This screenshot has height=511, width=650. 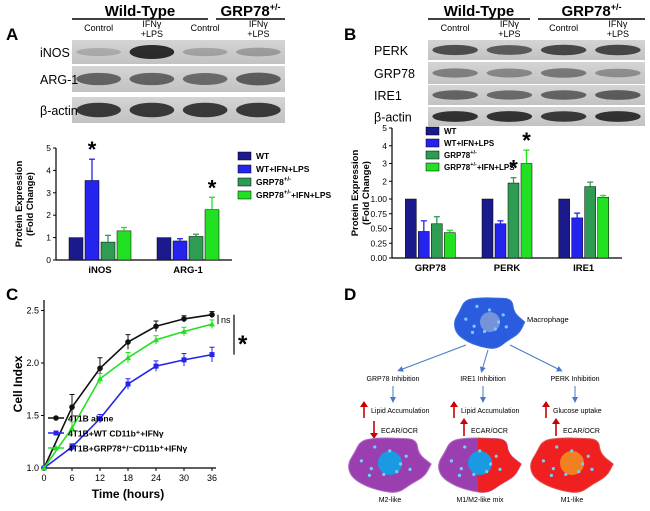 What do you see at coordinates (48, 260) in the screenshot?
I see `y-tick-label: 0` at bounding box center [48, 260].